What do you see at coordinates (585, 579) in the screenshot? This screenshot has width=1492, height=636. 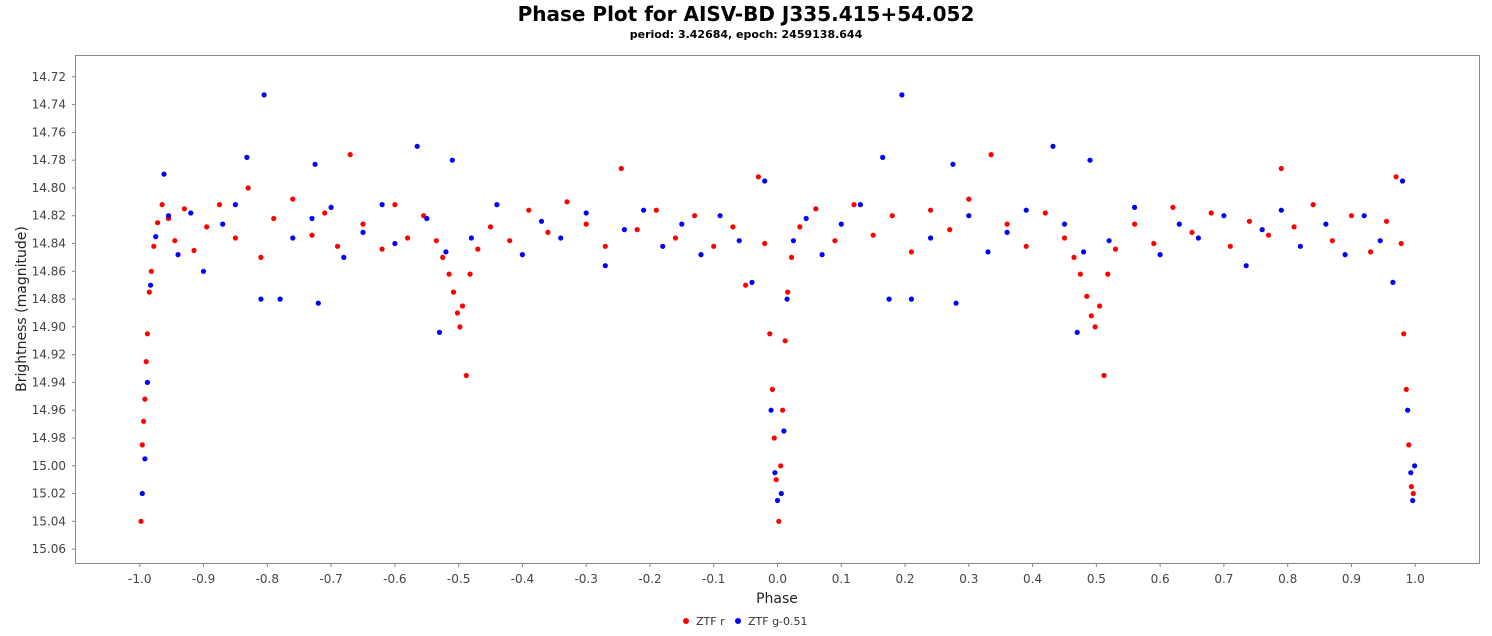 I see `x-tick-label: -0.3` at bounding box center [585, 579].